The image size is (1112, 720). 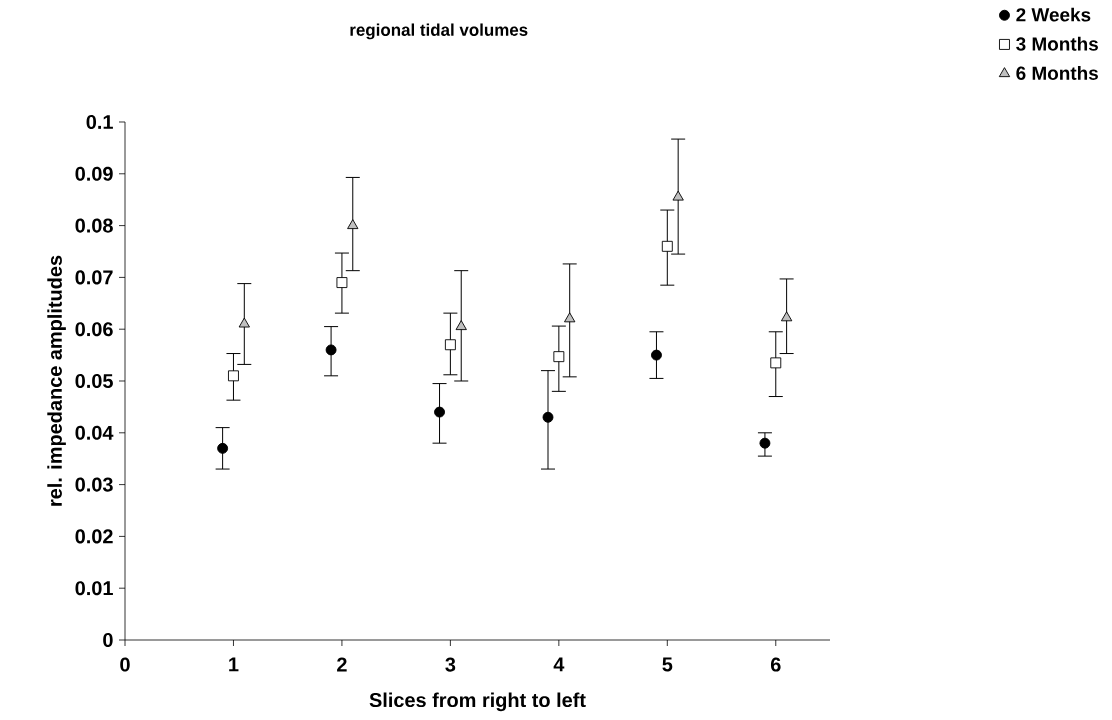 I want to click on chart-title: regional tidal volumes, so click(x=439, y=31).